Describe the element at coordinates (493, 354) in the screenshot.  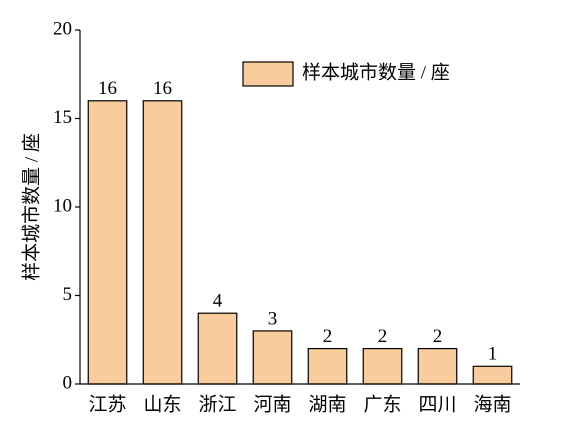
I see `data-label: 1` at that location.